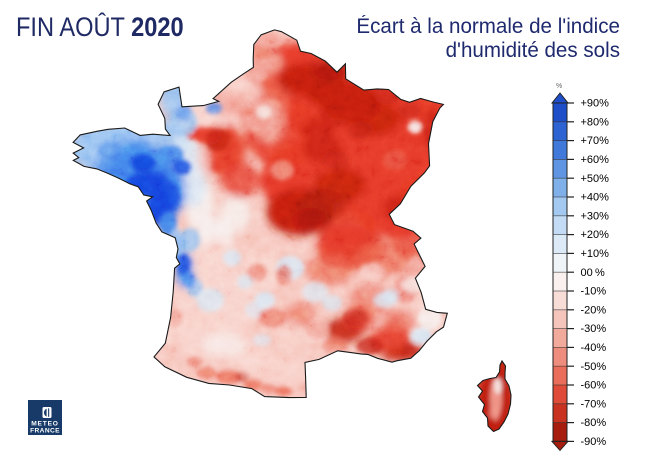 The height and width of the screenshot is (462, 650). Describe the element at coordinates (595, 235) in the screenshot. I see `svg-text: +20%` at that location.